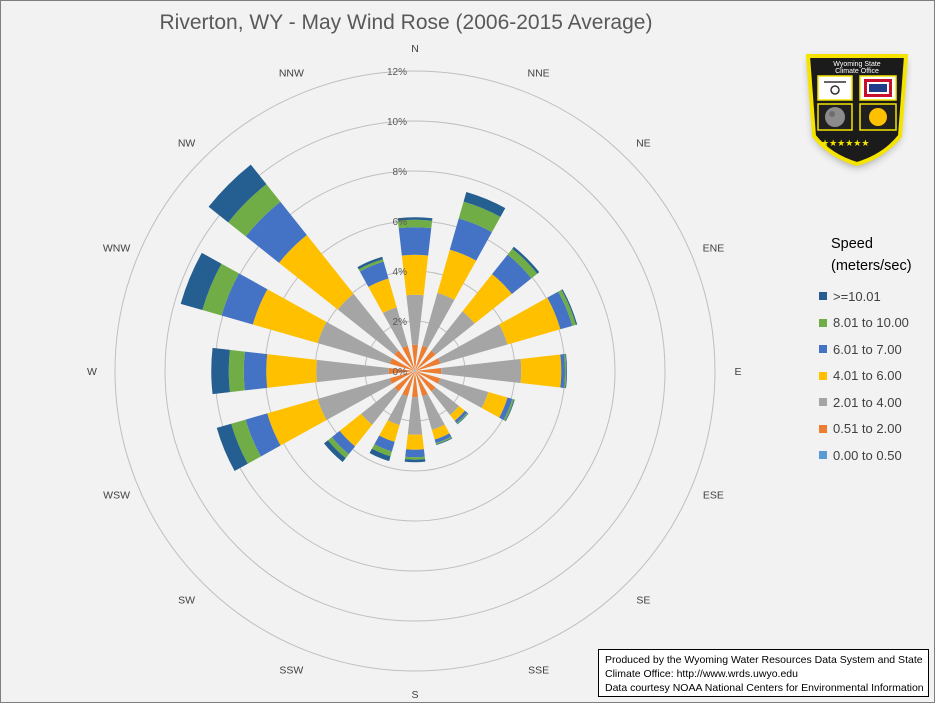  What do you see at coordinates (400, 372) in the screenshot?
I see `radial-tick-label: 0%` at bounding box center [400, 372].